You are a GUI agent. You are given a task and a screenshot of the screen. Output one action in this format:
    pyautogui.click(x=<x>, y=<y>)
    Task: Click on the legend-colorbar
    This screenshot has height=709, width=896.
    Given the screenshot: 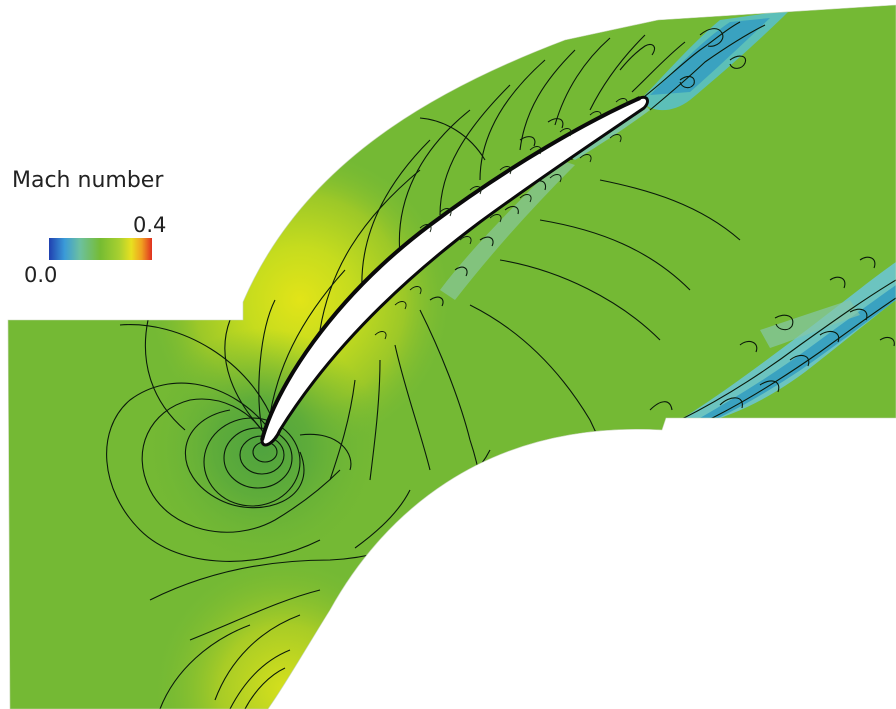 What is the action you would take?
    pyautogui.click(x=100, y=249)
    